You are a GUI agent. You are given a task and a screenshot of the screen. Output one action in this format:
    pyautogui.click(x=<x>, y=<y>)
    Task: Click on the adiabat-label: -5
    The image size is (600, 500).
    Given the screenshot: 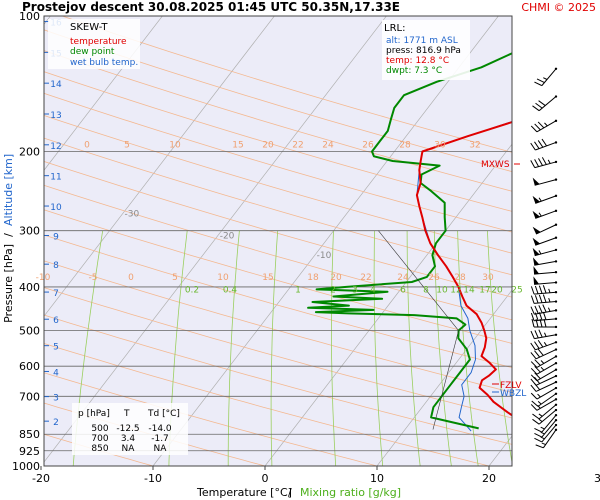 What is the action you would take?
    pyautogui.click(x=93, y=278)
    